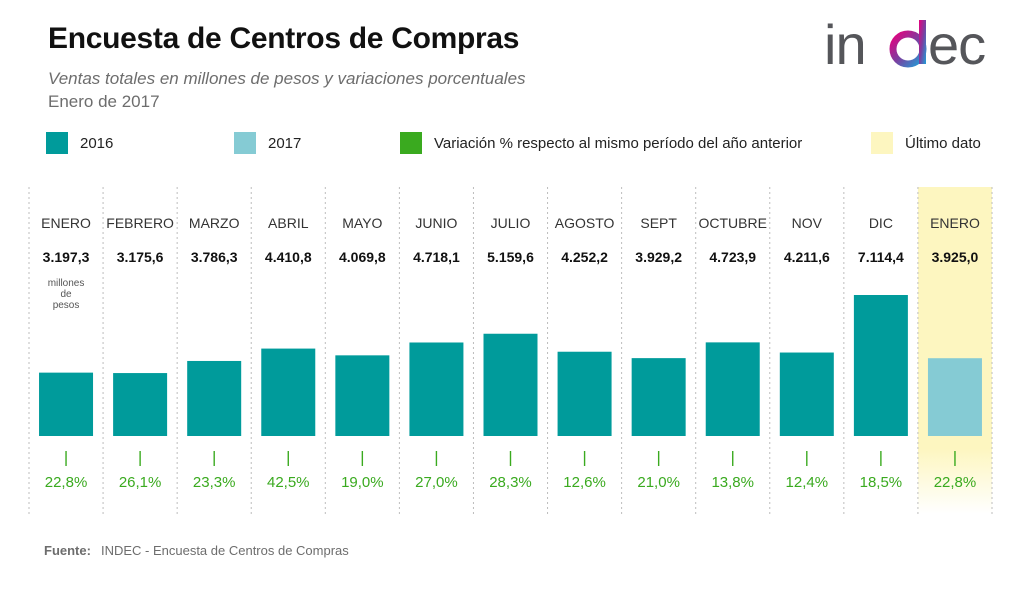 Image resolution: width=1024 pixels, height=590 pixels. What do you see at coordinates (214, 482) in the screenshot?
I see `variation-label: 23,3%` at bounding box center [214, 482].